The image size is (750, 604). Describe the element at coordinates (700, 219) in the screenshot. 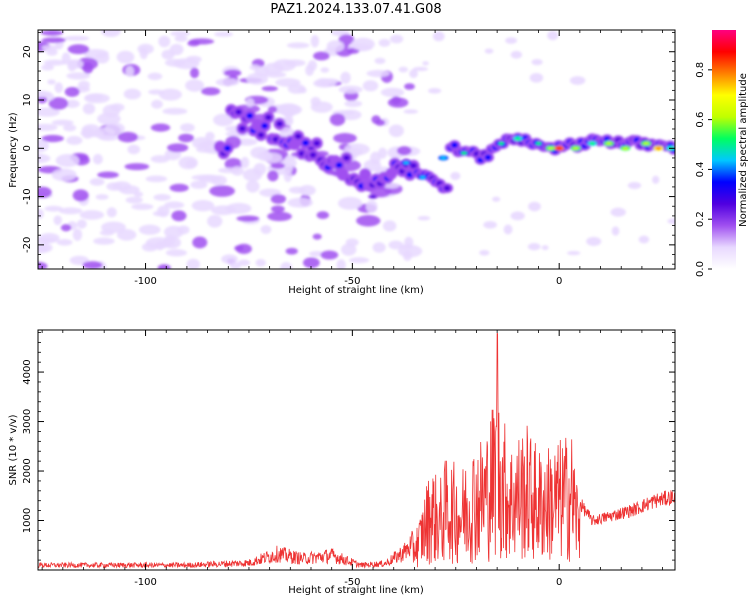

I see `colorbar-tick-label: 0.2` at that location.